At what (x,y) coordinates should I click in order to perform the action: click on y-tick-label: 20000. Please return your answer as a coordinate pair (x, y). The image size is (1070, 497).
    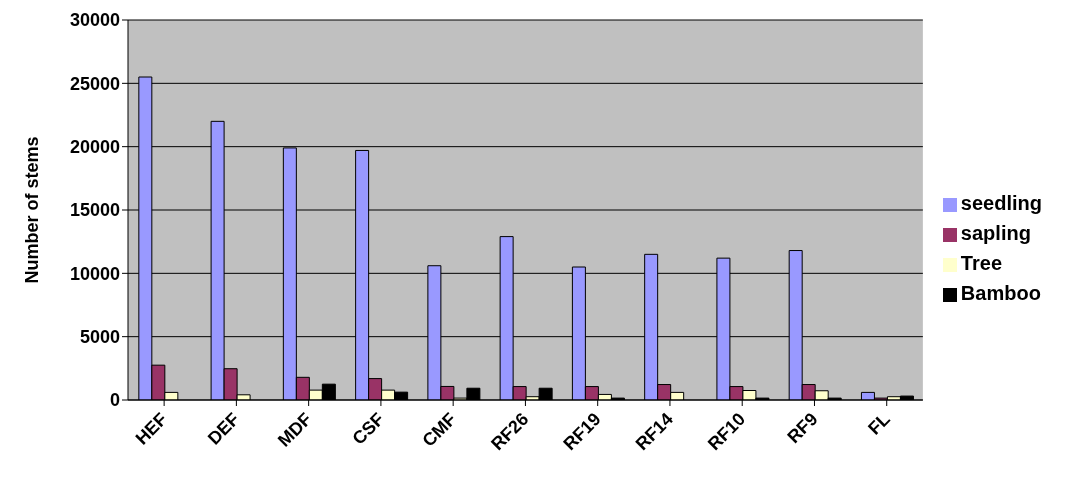
    Looking at the image, I should click on (94, 147).